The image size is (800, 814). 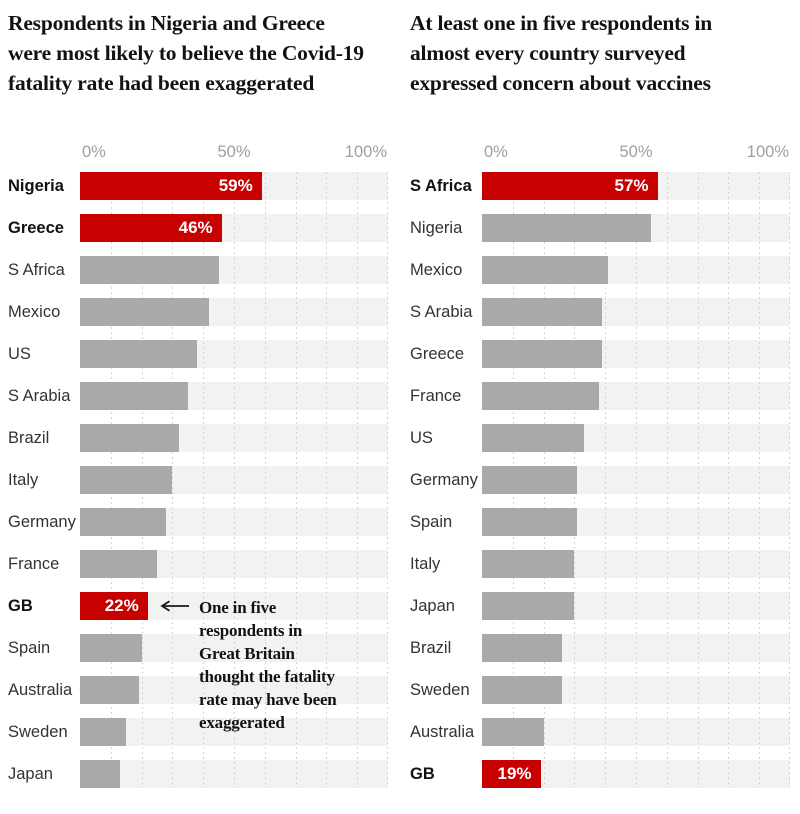 I want to click on bar: 19%, so click(x=511, y=774).